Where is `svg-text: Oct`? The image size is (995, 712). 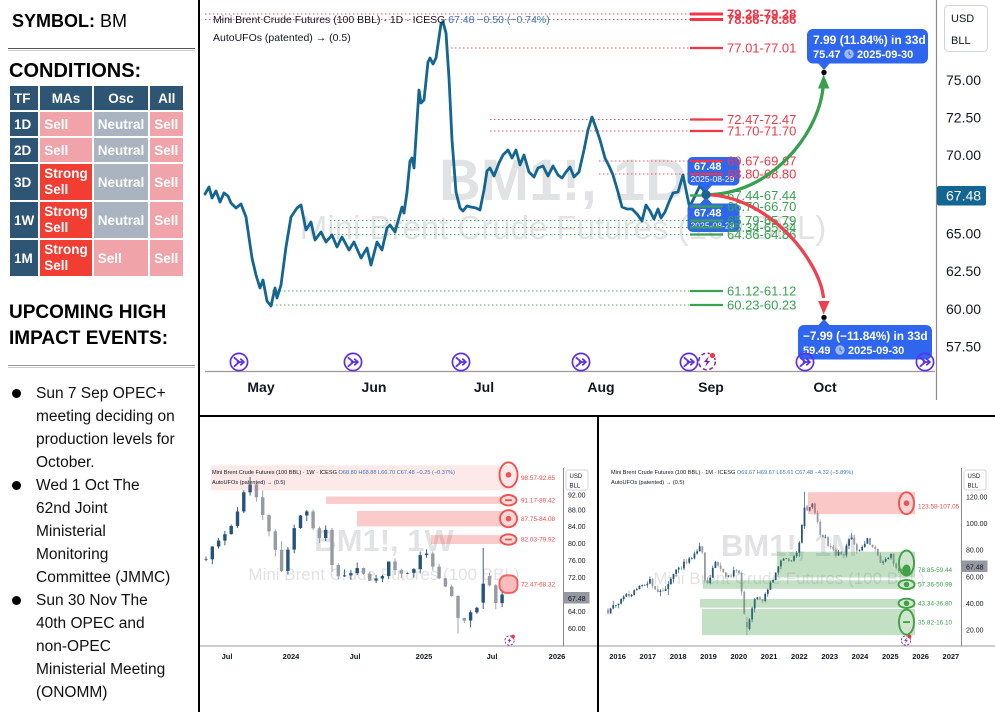
svg-text: Oct is located at coordinates (825, 387).